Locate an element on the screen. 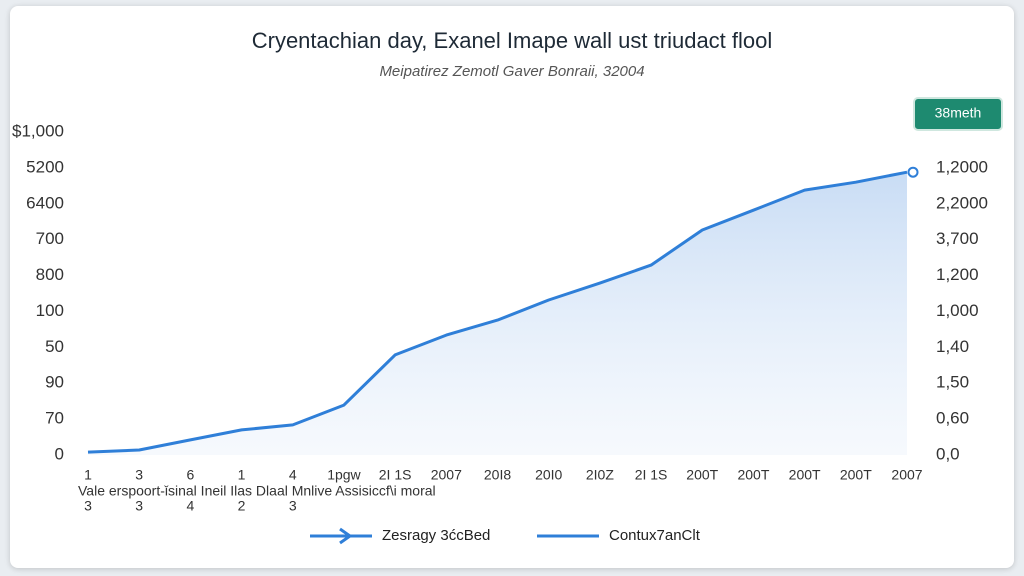 The image size is (1024, 576). badge is located at coordinates (958, 114).